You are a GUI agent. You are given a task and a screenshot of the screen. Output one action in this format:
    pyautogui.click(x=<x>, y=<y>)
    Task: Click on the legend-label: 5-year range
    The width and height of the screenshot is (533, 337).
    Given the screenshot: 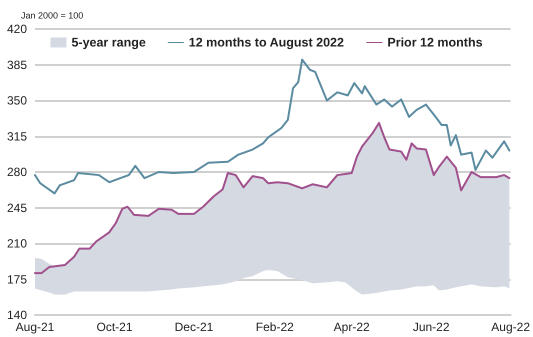 What is the action you would take?
    pyautogui.click(x=108, y=43)
    